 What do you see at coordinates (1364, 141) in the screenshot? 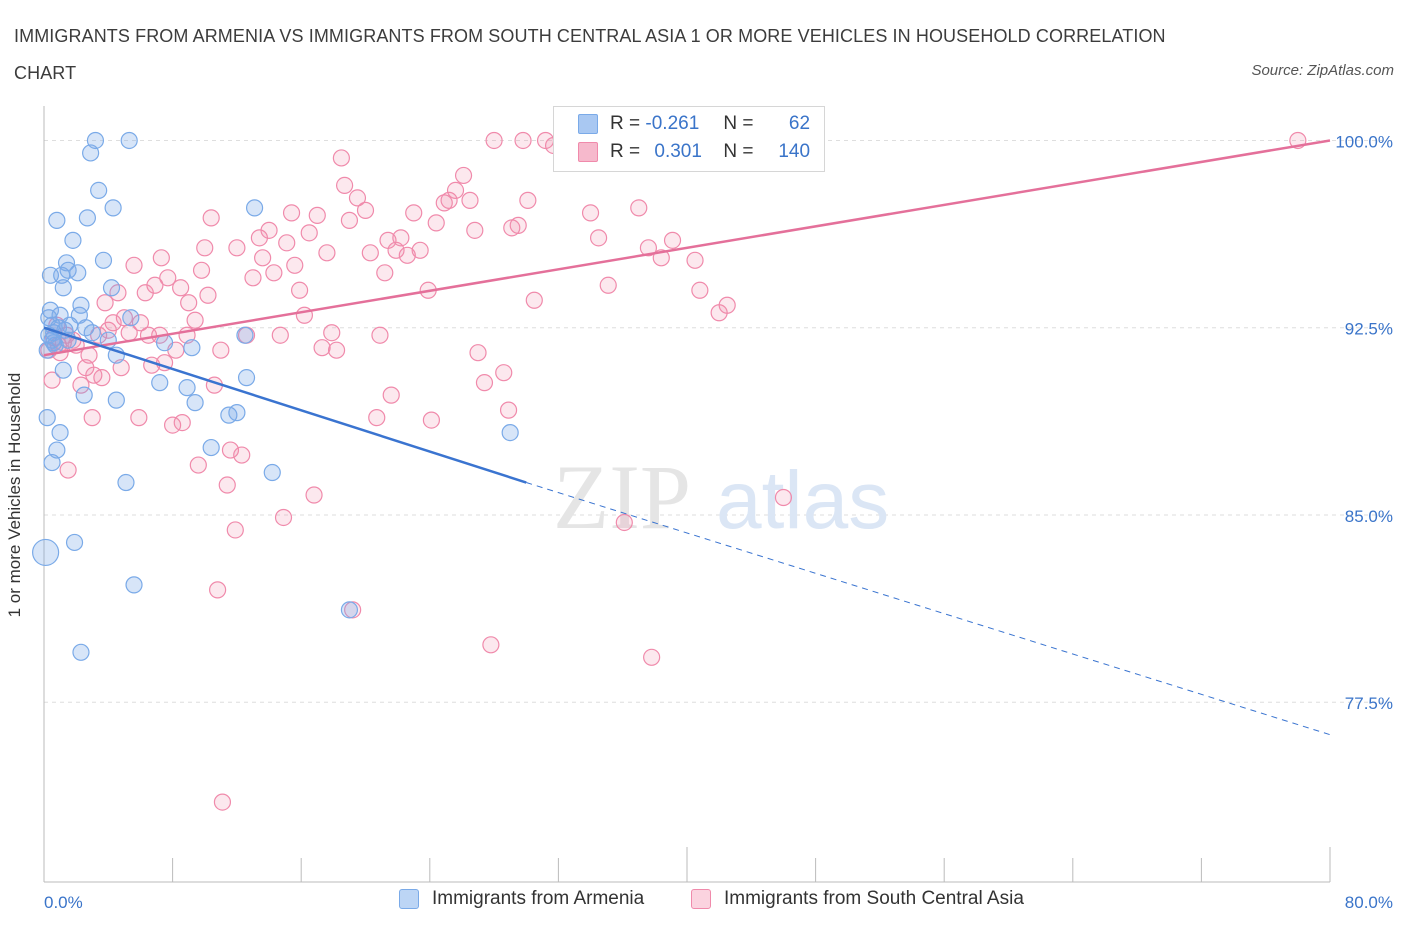
I see `y-tick-label: 100.0%` at bounding box center [1364, 141].